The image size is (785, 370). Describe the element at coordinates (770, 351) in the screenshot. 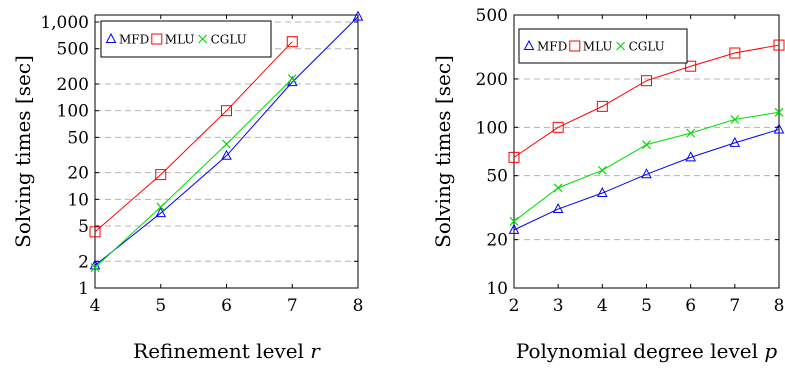

I see `x-axis-variable: p` at that location.